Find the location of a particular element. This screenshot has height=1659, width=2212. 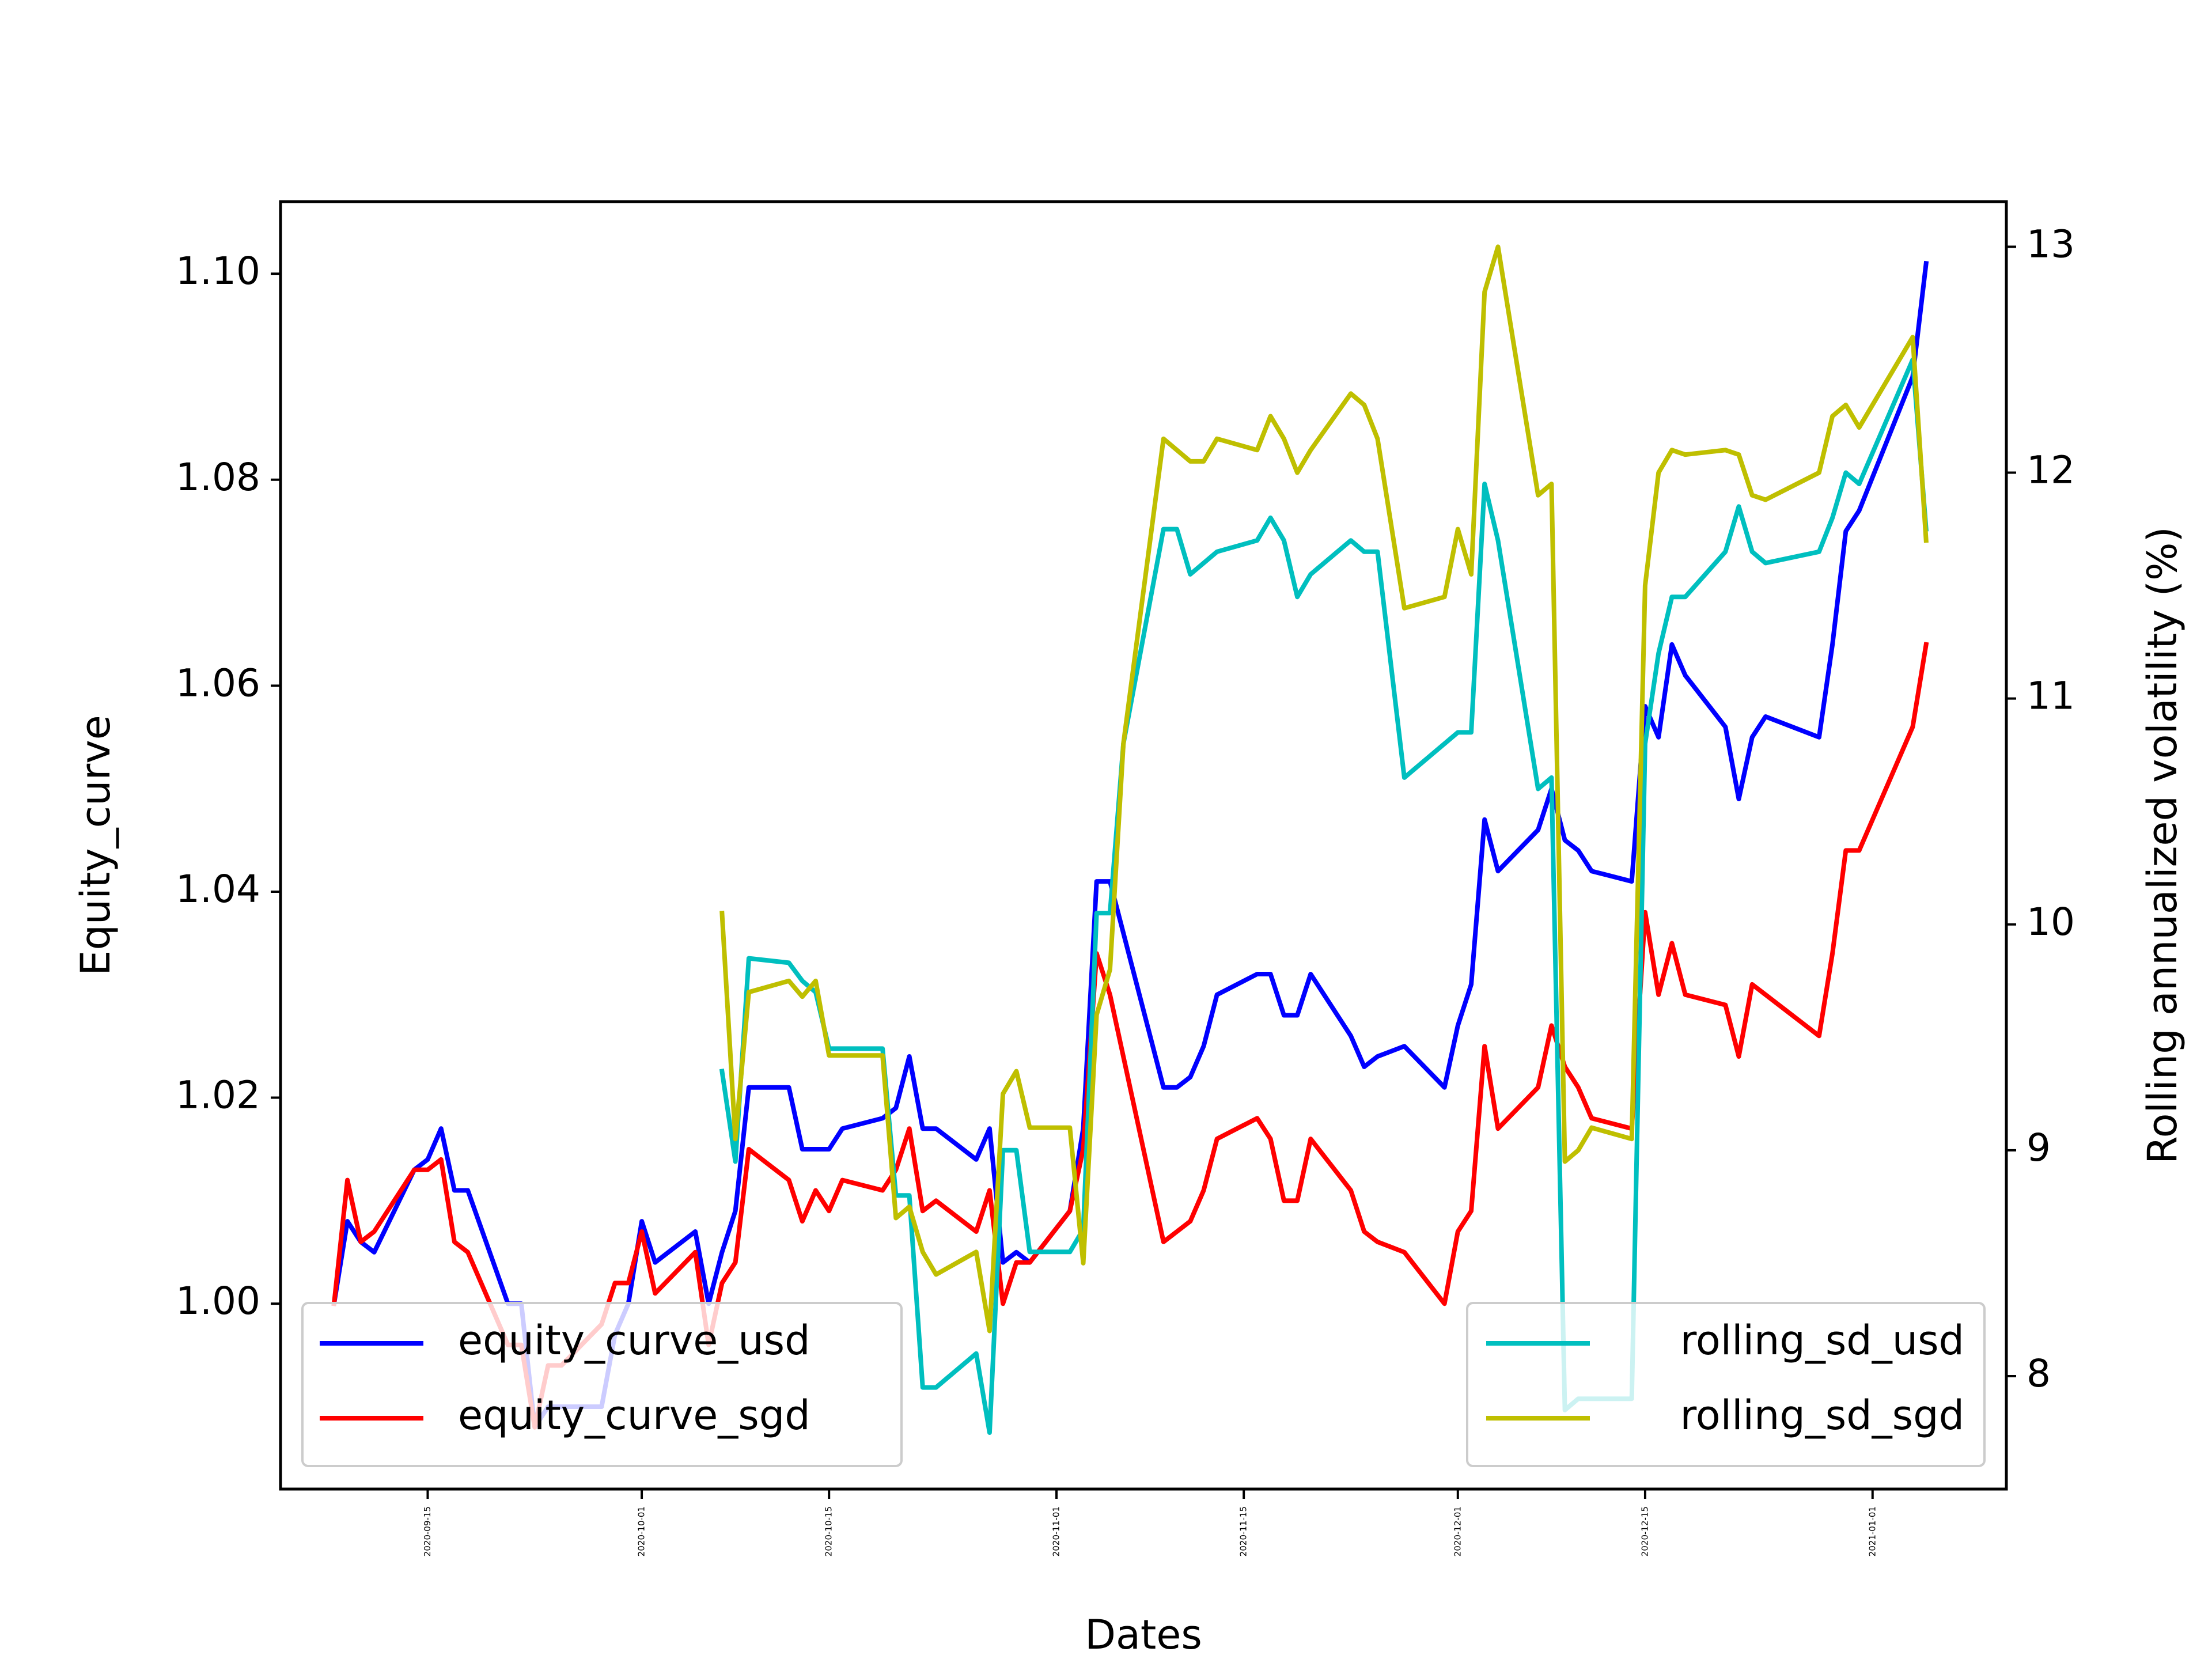

legend-label-equity-curve-sgd: equity_curve_sgd is located at coordinates (634, 1415).